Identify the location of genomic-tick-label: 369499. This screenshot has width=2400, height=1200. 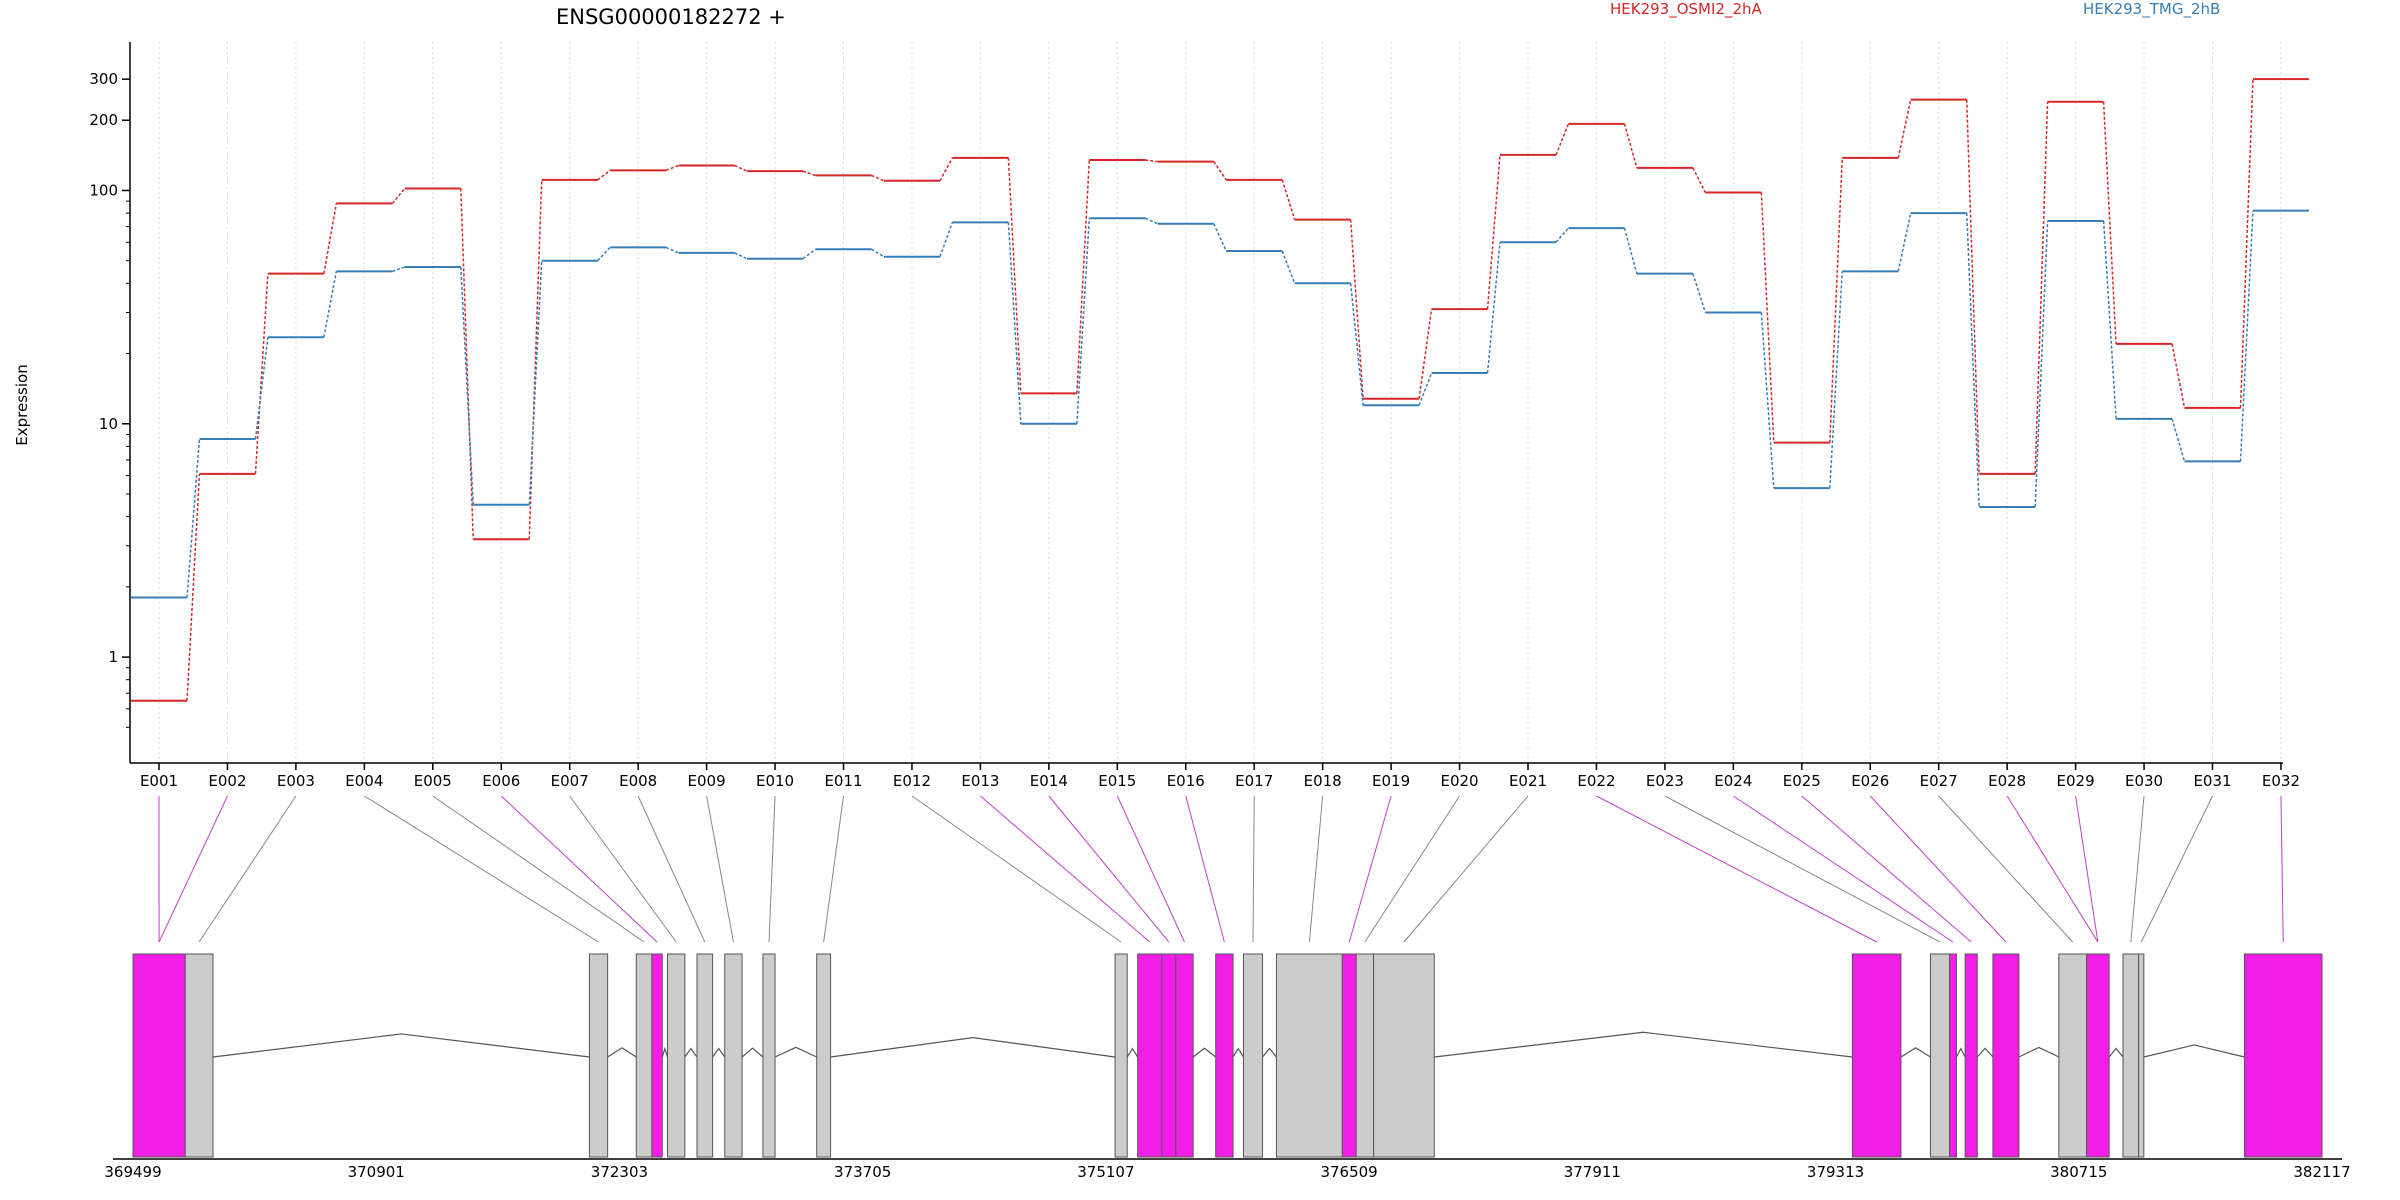
(132, 1172).